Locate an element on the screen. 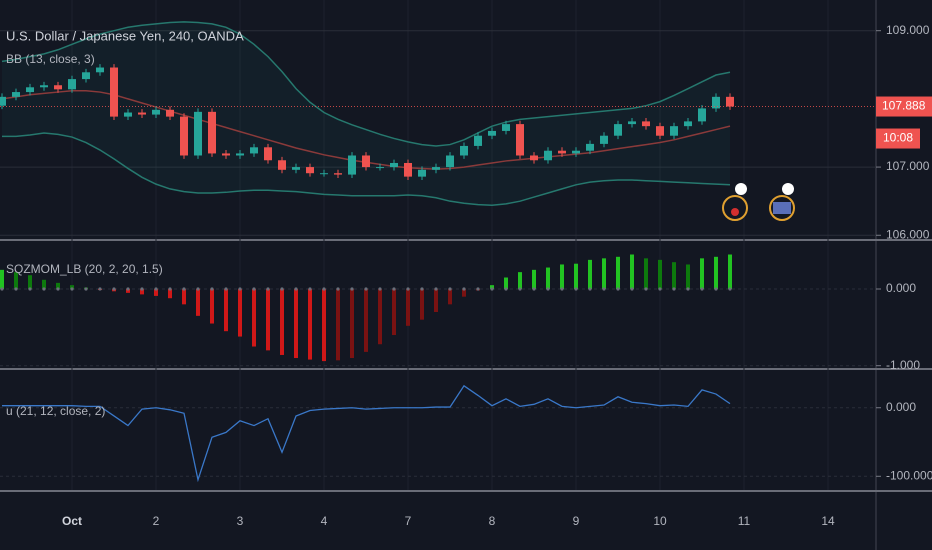 The width and height of the screenshot is (932, 550). x-tick-label: 10 is located at coordinates (660, 521).